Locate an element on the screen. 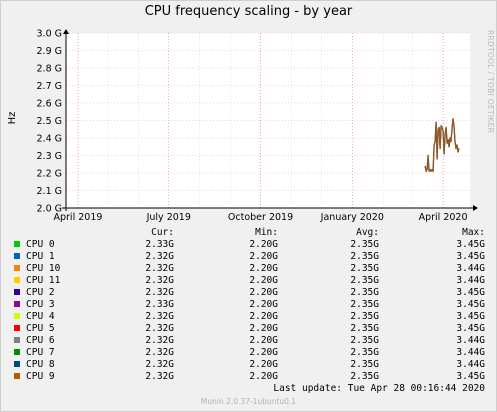  legend-name: CPU 6 is located at coordinates (40, 340).